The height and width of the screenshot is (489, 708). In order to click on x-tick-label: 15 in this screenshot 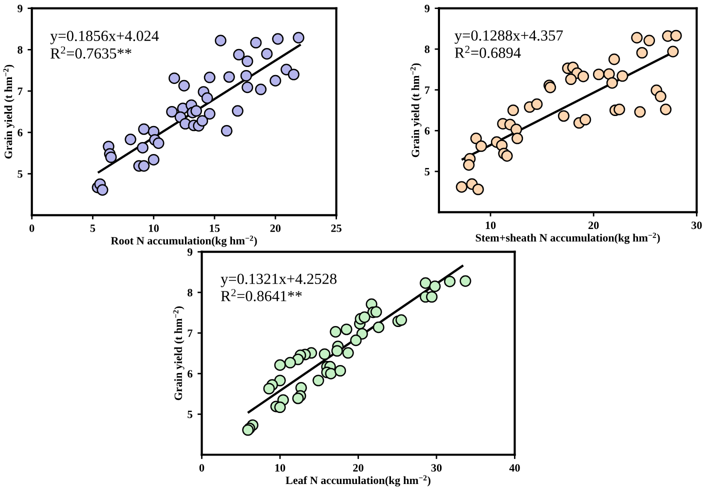, I will do `click(215, 228)`.